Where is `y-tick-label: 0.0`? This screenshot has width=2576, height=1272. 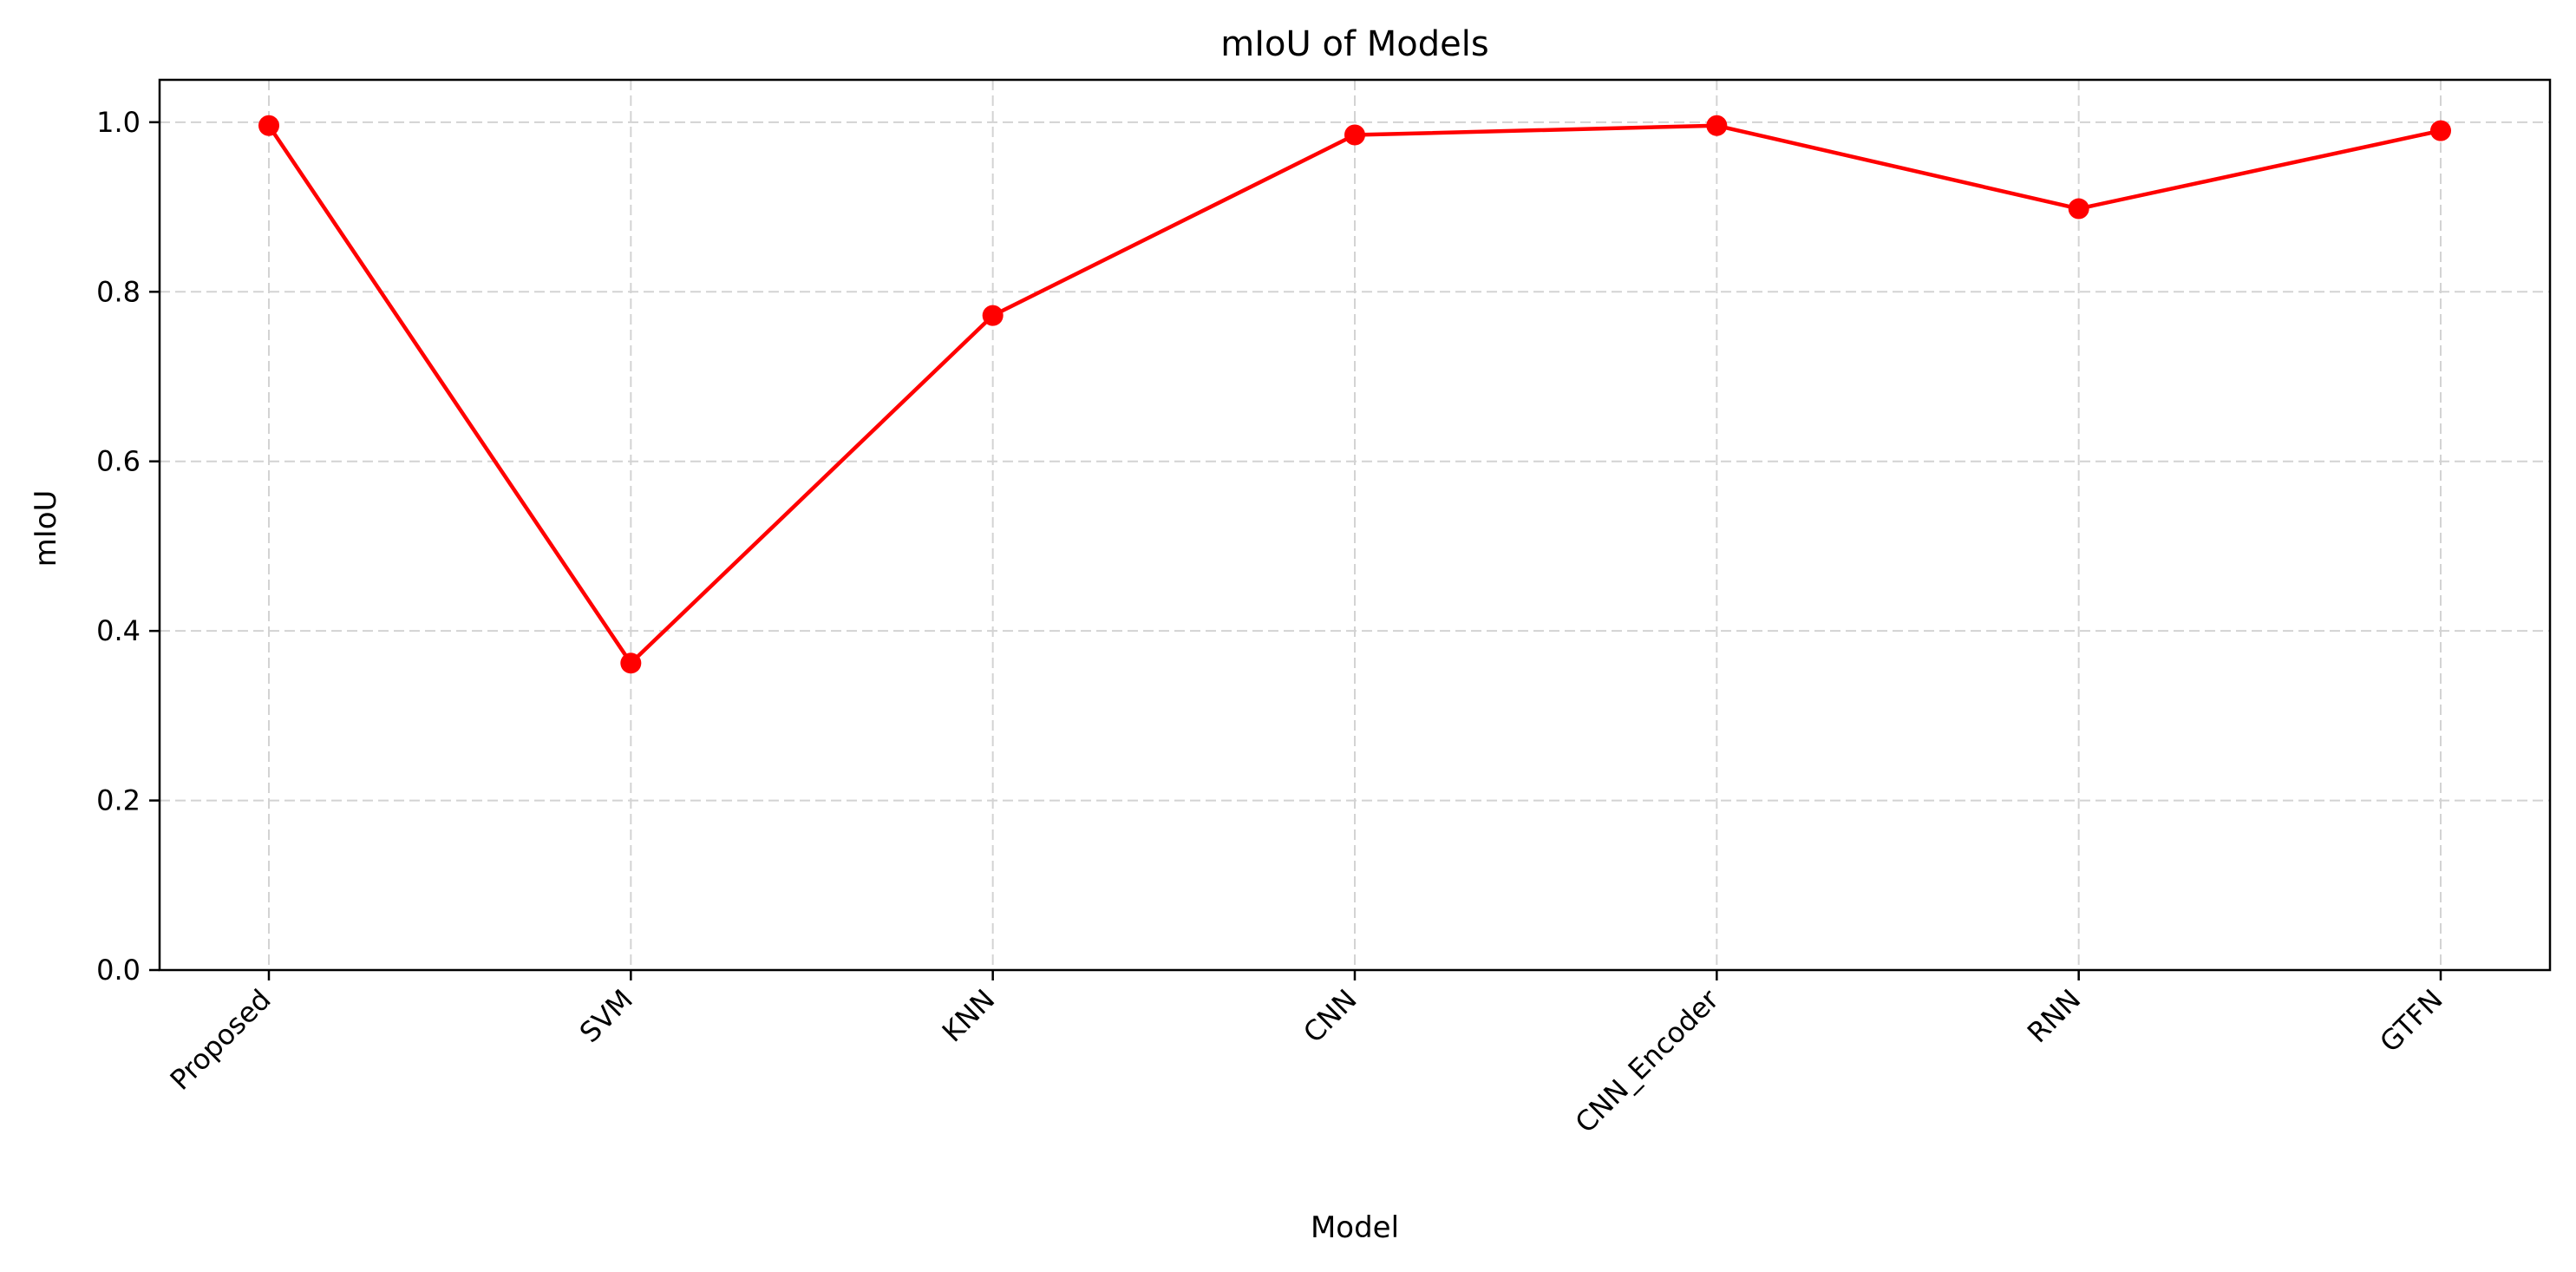
y-tick-label: 0.0 is located at coordinates (118, 970).